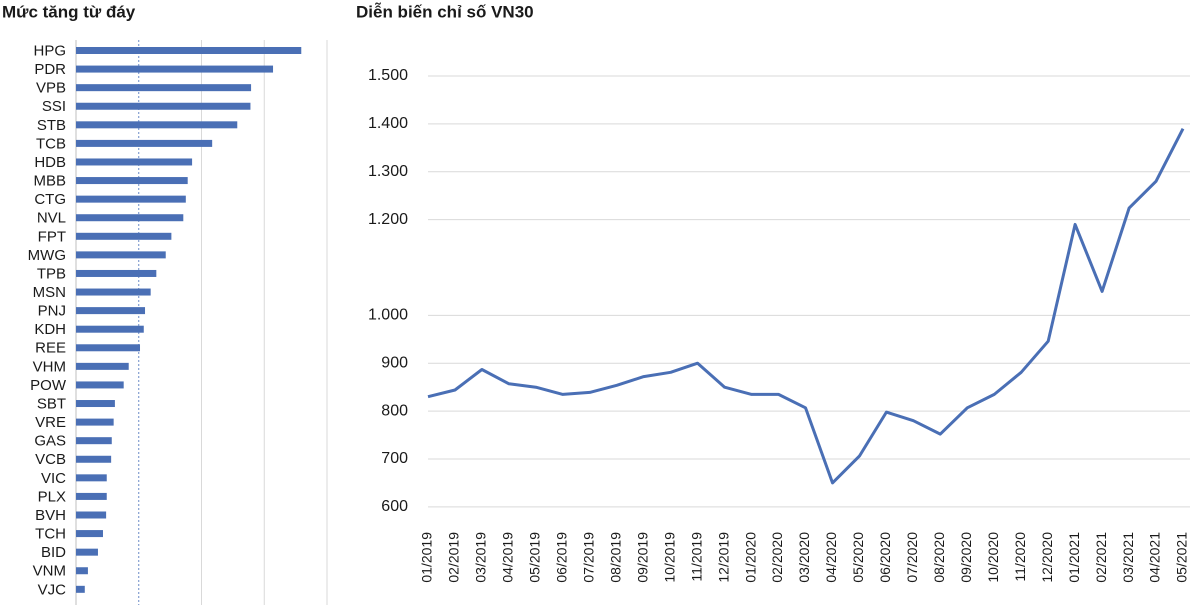 This screenshot has width=1200, height=608. Describe the element at coordinates (454, 557) in the screenshot. I see `x-tick-label: 02/2019` at that location.